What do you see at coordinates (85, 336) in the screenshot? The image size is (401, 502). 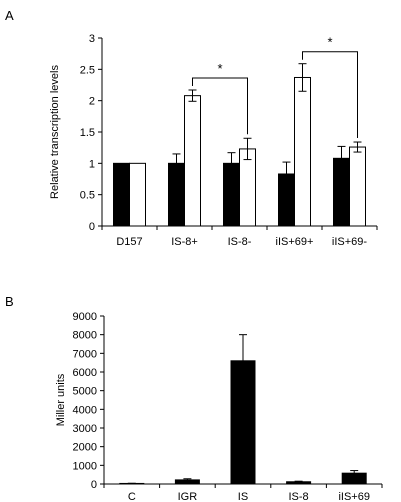 I see `y-tick-label: 8000` at bounding box center [85, 336].